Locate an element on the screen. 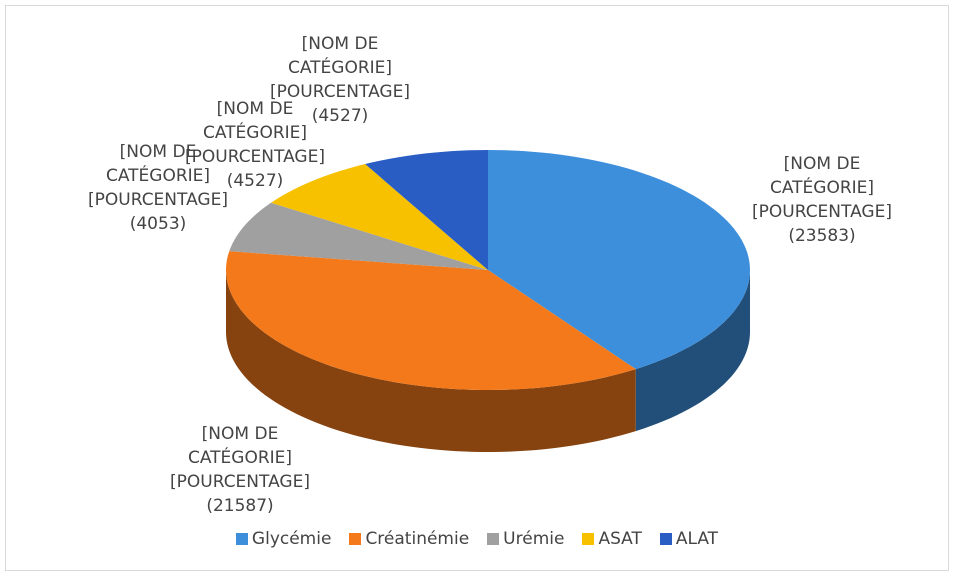 The image size is (954, 576). legend-item: ASAT is located at coordinates (612, 539).